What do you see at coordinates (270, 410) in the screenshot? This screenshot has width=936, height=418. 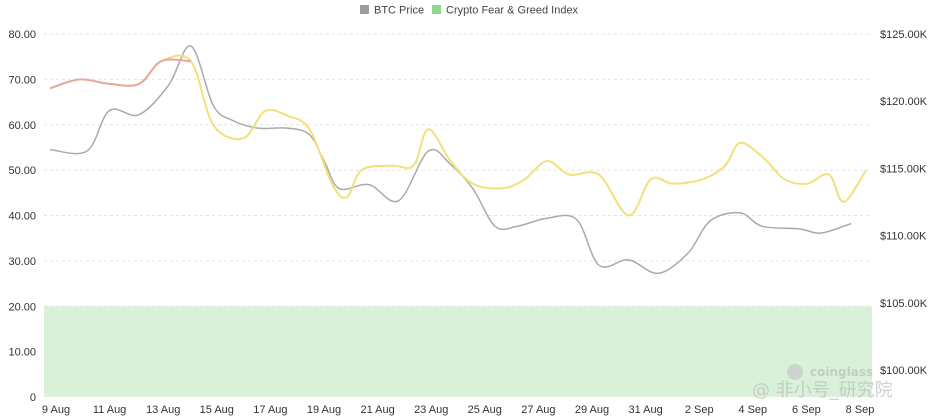 I see `x-tick-label: 17 Aug` at bounding box center [270, 410].